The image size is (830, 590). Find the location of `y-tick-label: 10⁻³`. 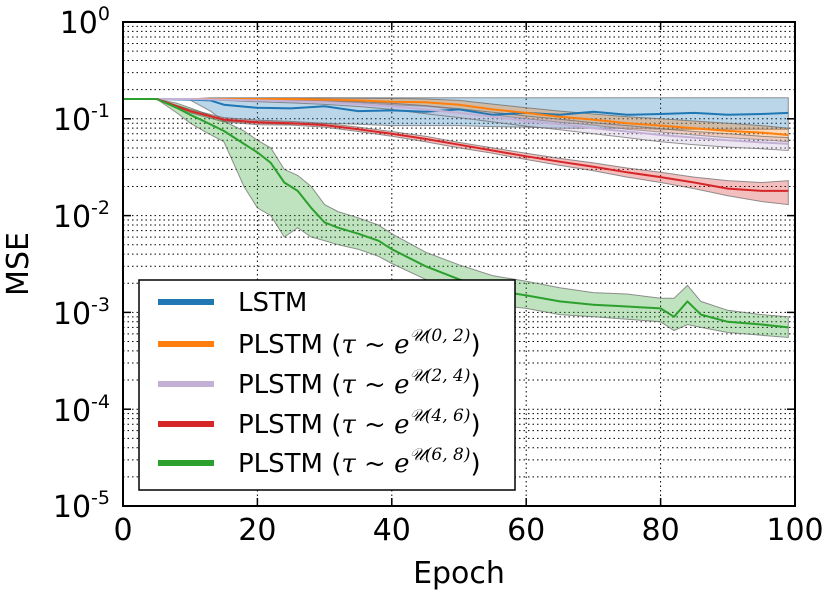

y-tick-label: 10⁻³ is located at coordinates (81, 313).